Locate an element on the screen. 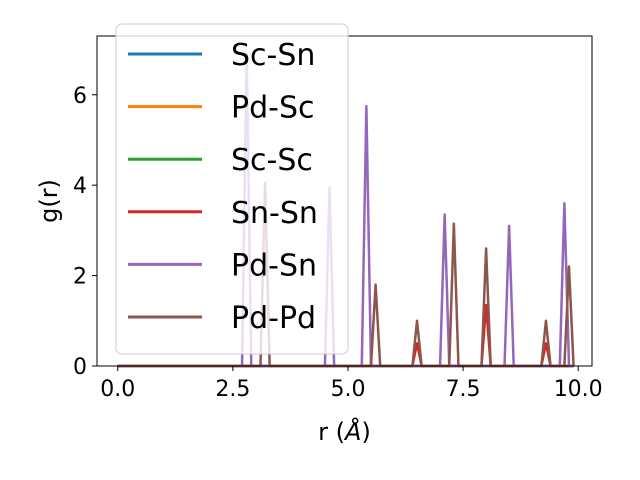 The height and width of the screenshot is (480, 640). x-axis-label: r (Å) is located at coordinates (344, 431).